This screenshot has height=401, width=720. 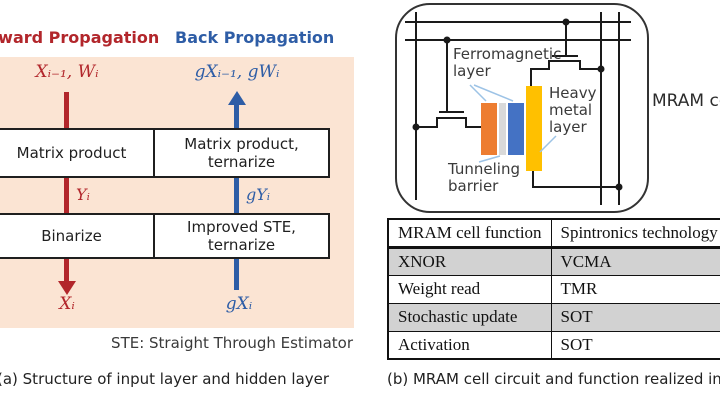 What do you see at coordinates (507, 62) in the screenshot?
I see `ferromagnetic-layer-label: Ferromagnetic layer` at bounding box center [507, 62].